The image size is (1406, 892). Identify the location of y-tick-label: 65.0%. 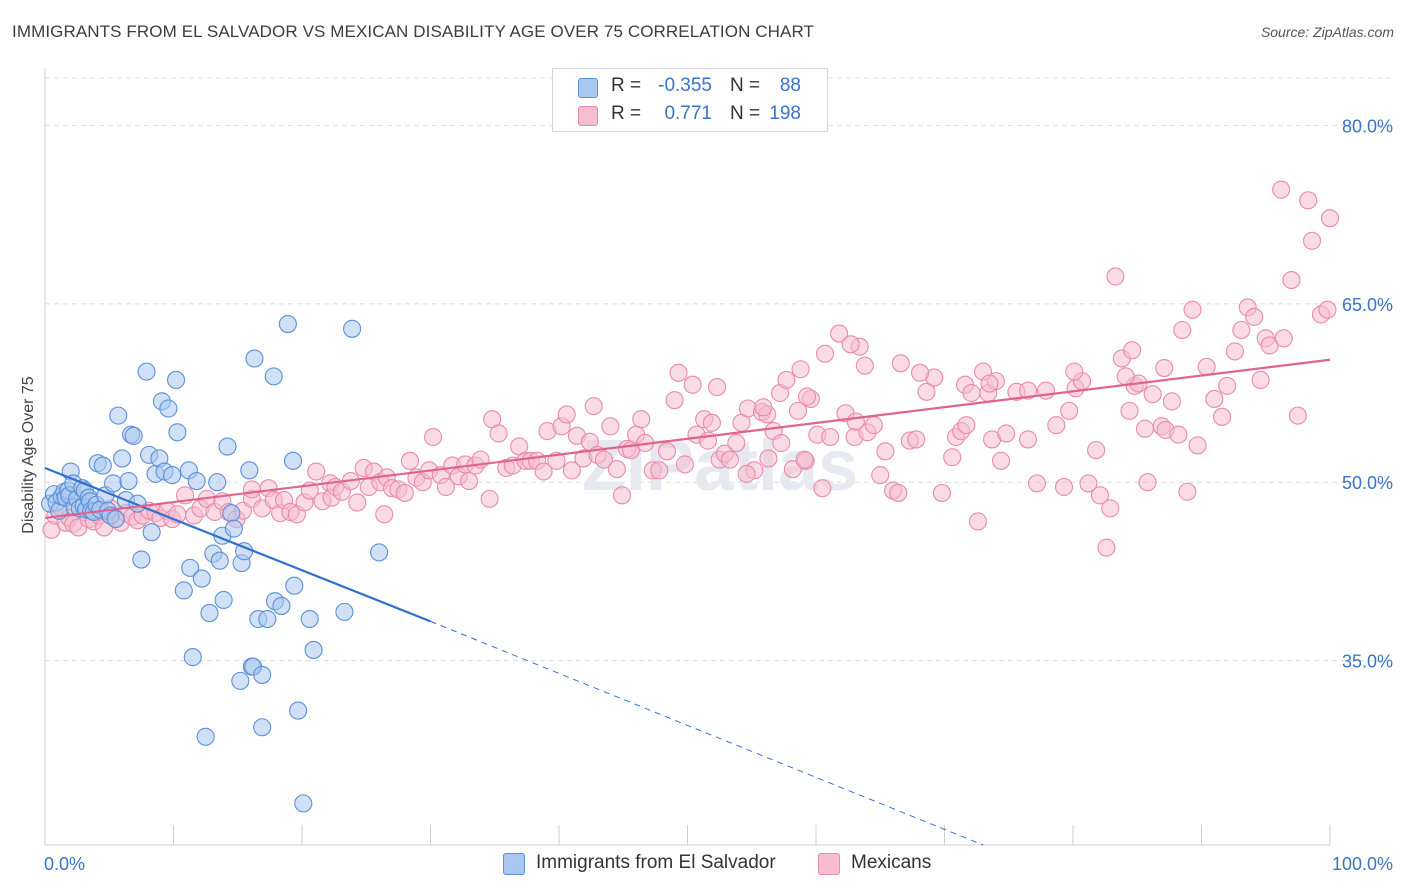
(1367, 305).